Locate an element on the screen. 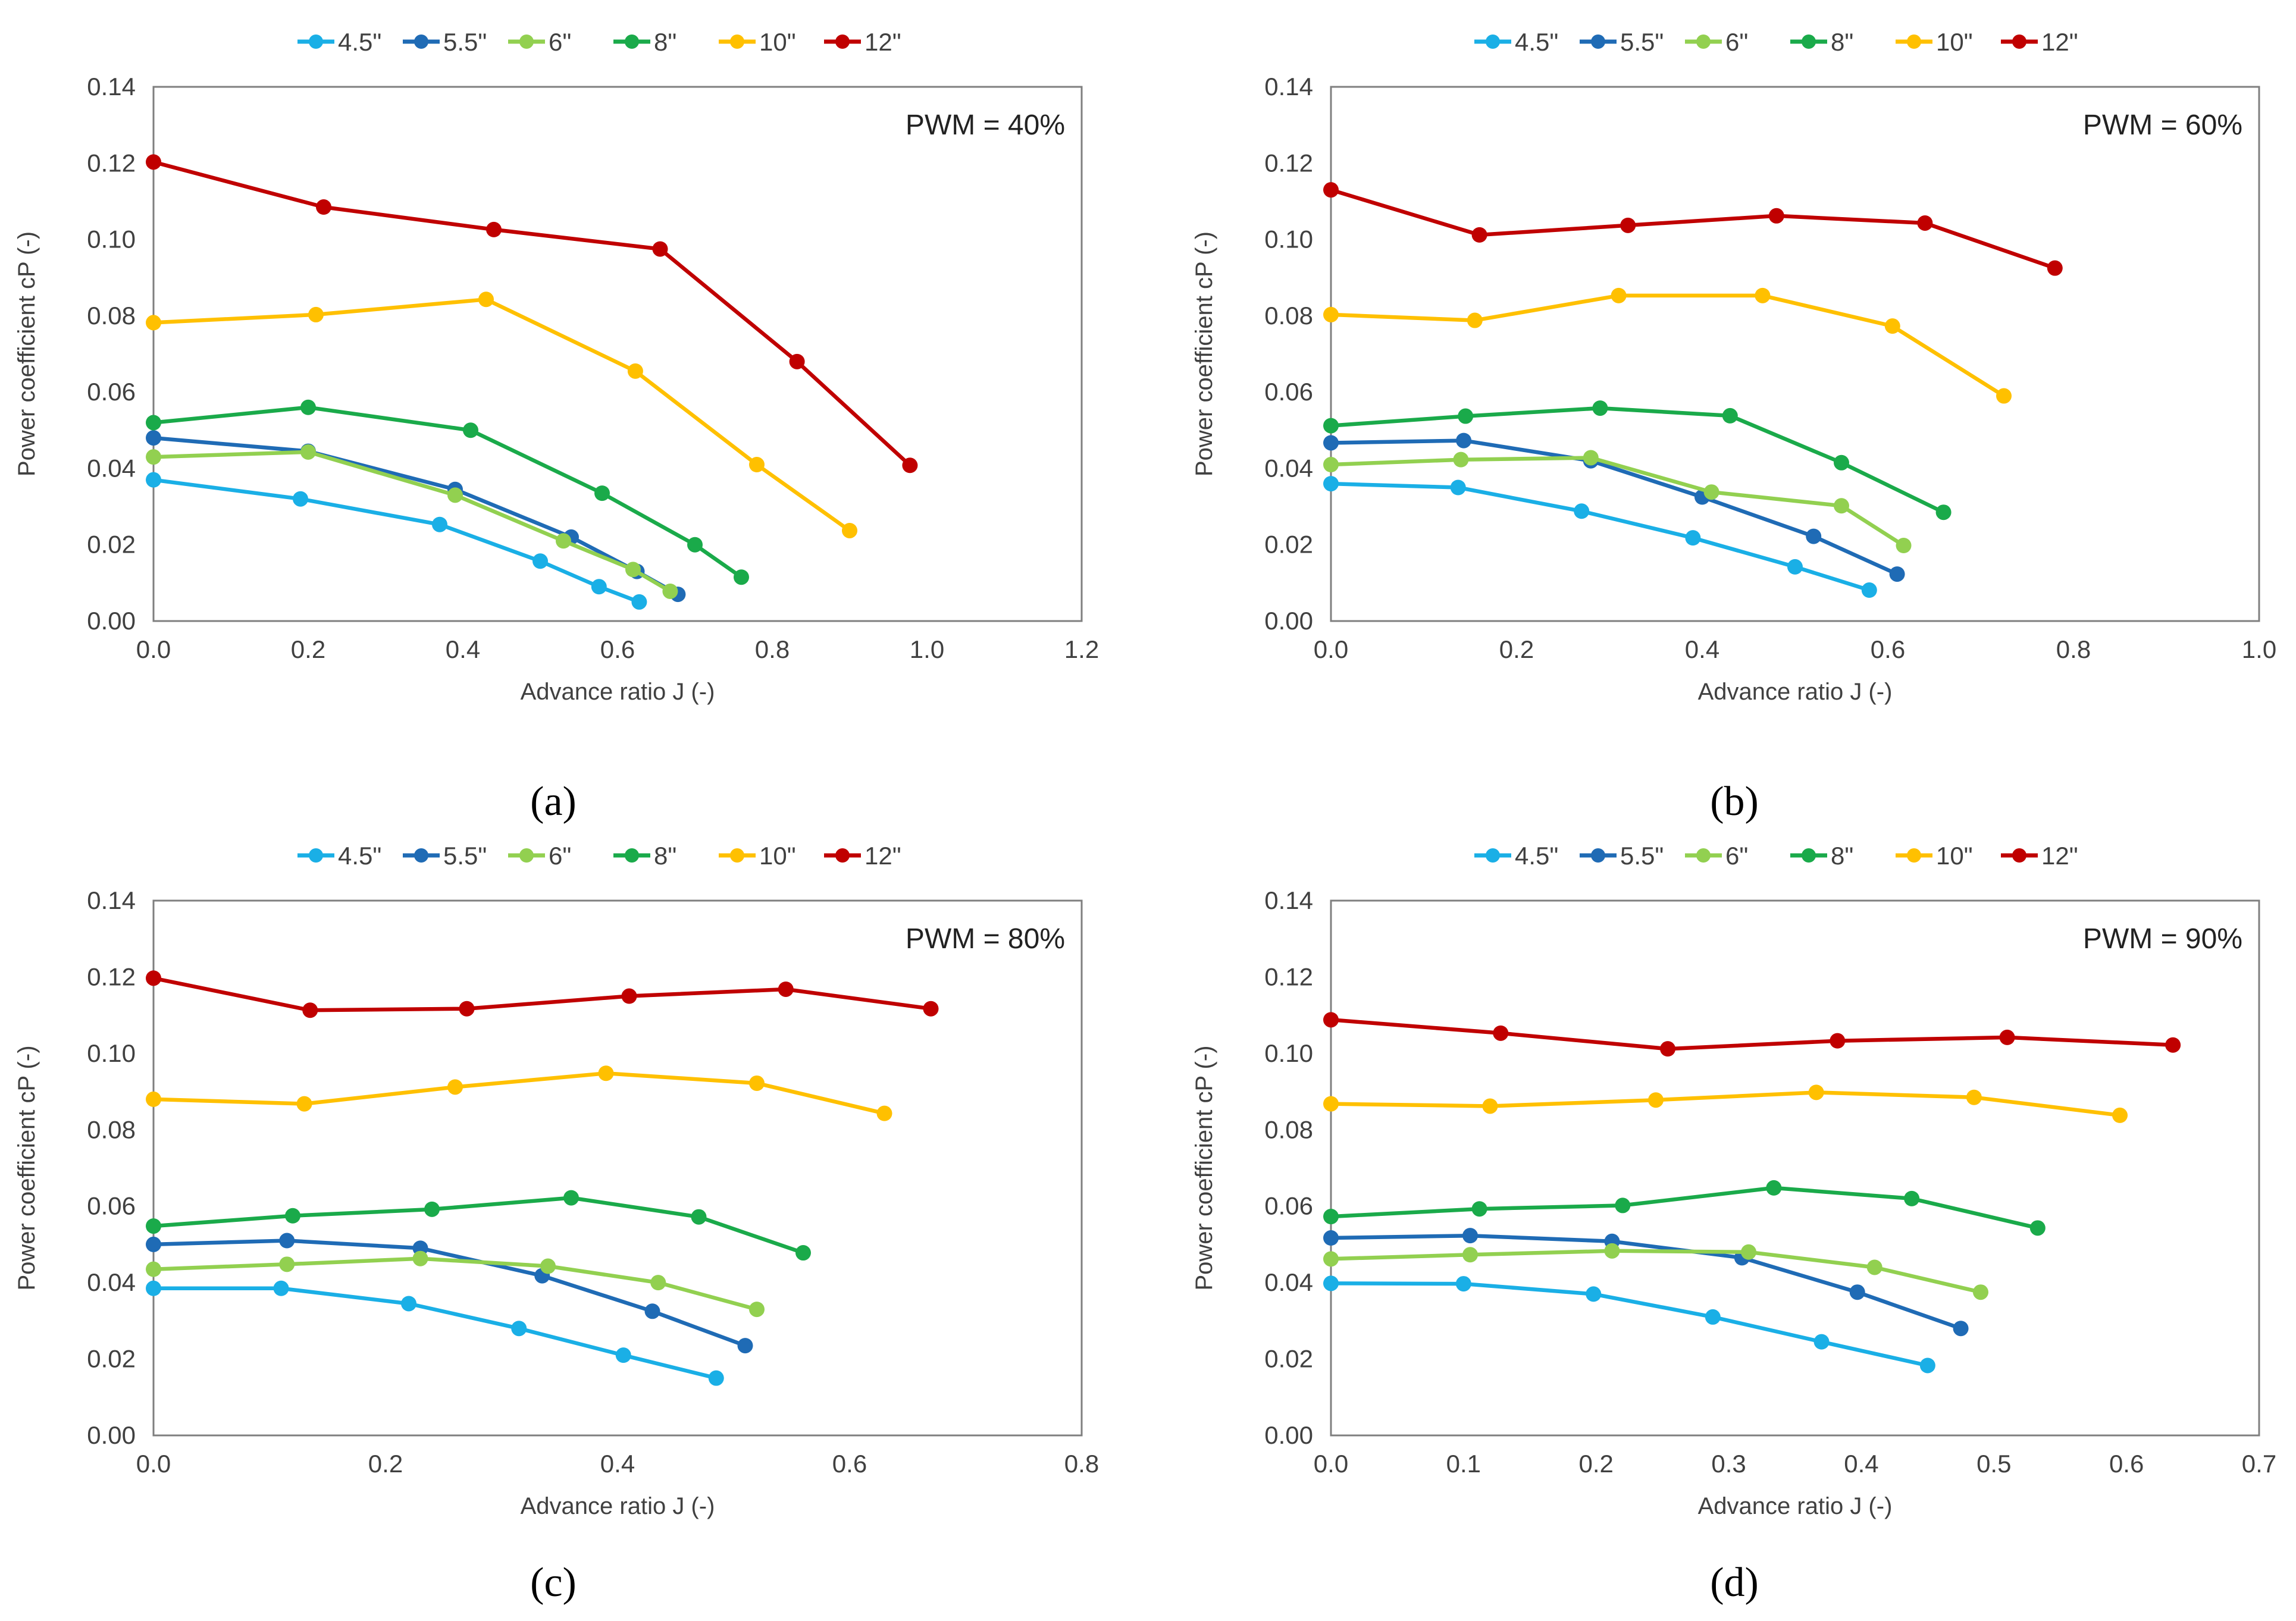 The width and height of the screenshot is (2296, 1621). pwm-annotation: PWM = 80% is located at coordinates (985, 939).